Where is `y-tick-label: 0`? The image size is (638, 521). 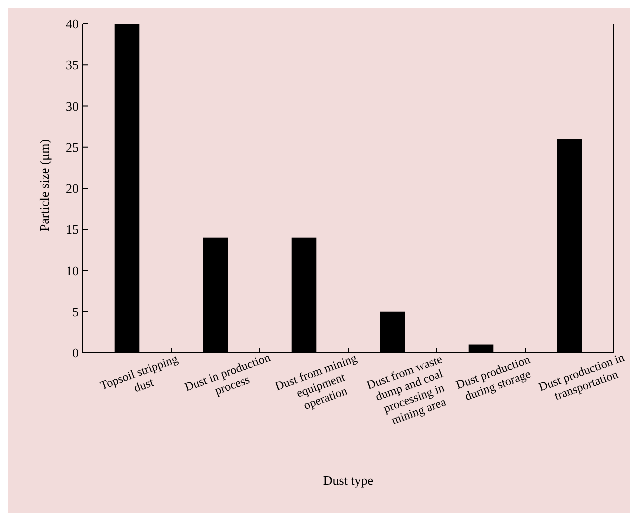
y-tick-label: 0 is located at coordinates (75, 353).